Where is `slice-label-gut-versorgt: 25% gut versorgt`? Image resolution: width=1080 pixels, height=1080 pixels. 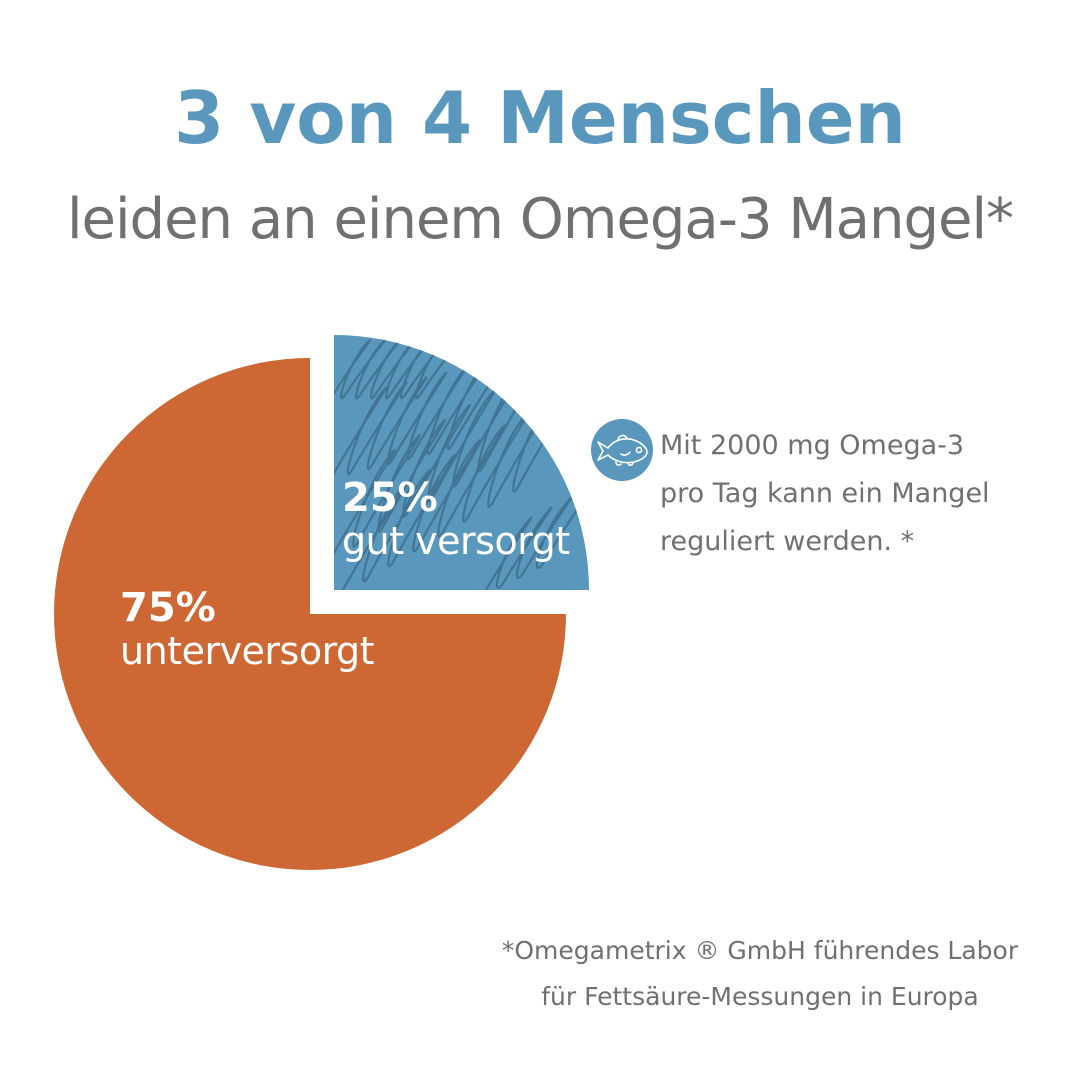 slice-label-gut-versorgt: 25% gut versorgt is located at coordinates (456, 519).